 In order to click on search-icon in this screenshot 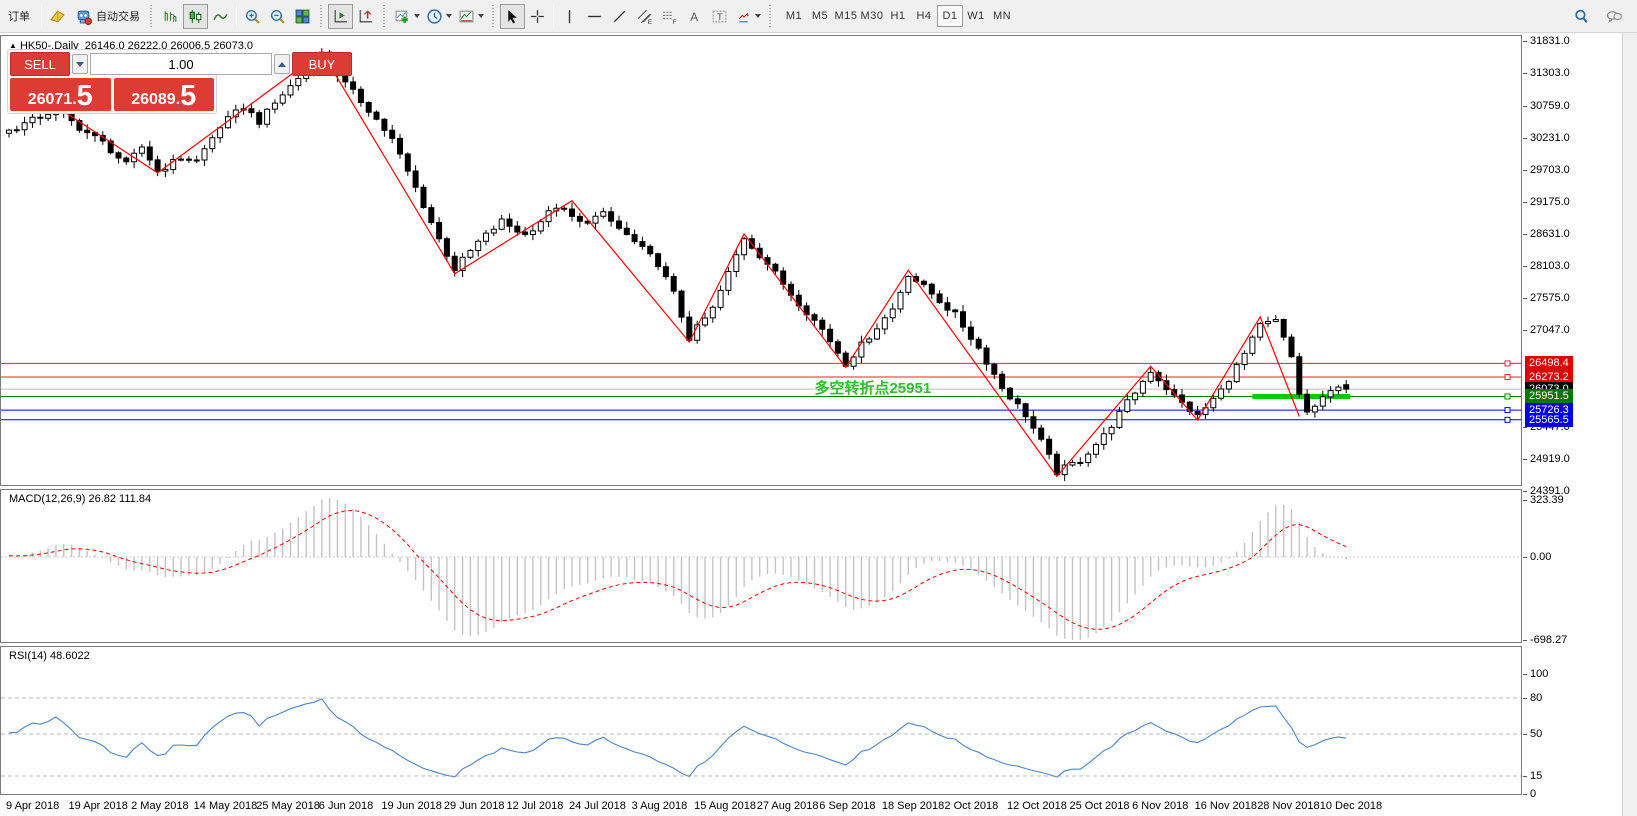, I will do `click(1581, 16)`.